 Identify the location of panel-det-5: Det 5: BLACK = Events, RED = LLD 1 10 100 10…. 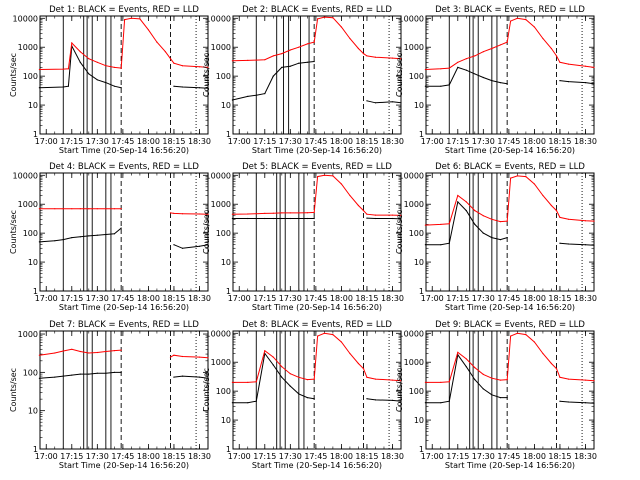
(303, 237).